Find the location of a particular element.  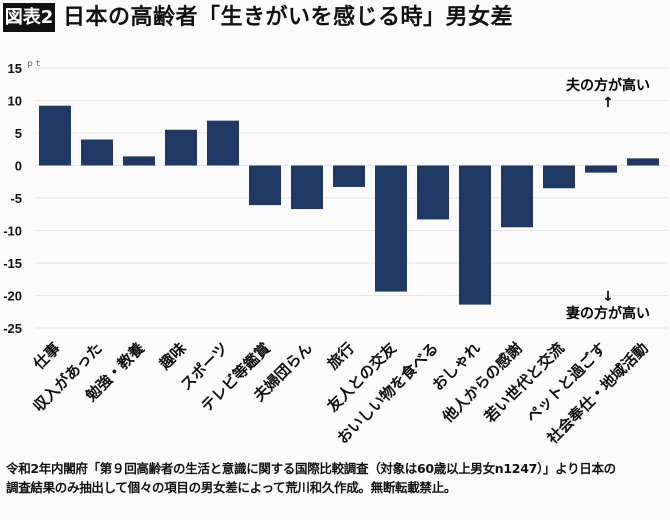

x-tick-label: 趣味 is located at coordinates (172, 356).